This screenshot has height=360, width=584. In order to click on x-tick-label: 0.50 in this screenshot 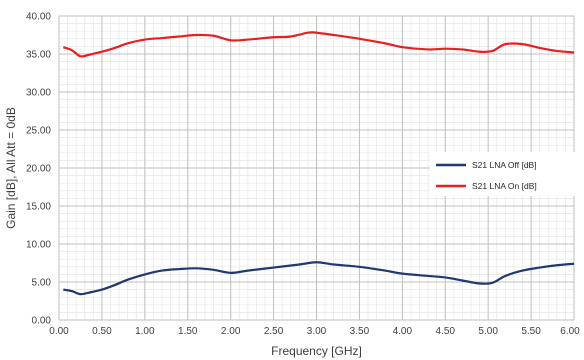, I will do `click(102, 331)`.